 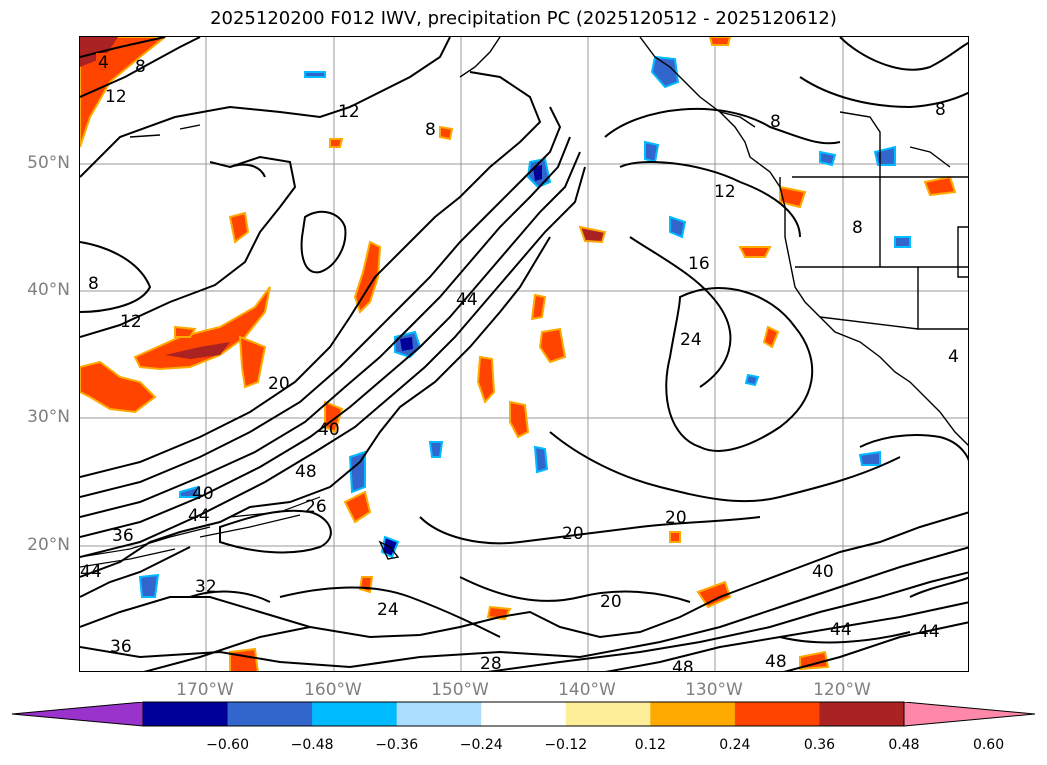 What do you see at coordinates (491, 663) in the screenshot?
I see `contour-label: 28` at bounding box center [491, 663].